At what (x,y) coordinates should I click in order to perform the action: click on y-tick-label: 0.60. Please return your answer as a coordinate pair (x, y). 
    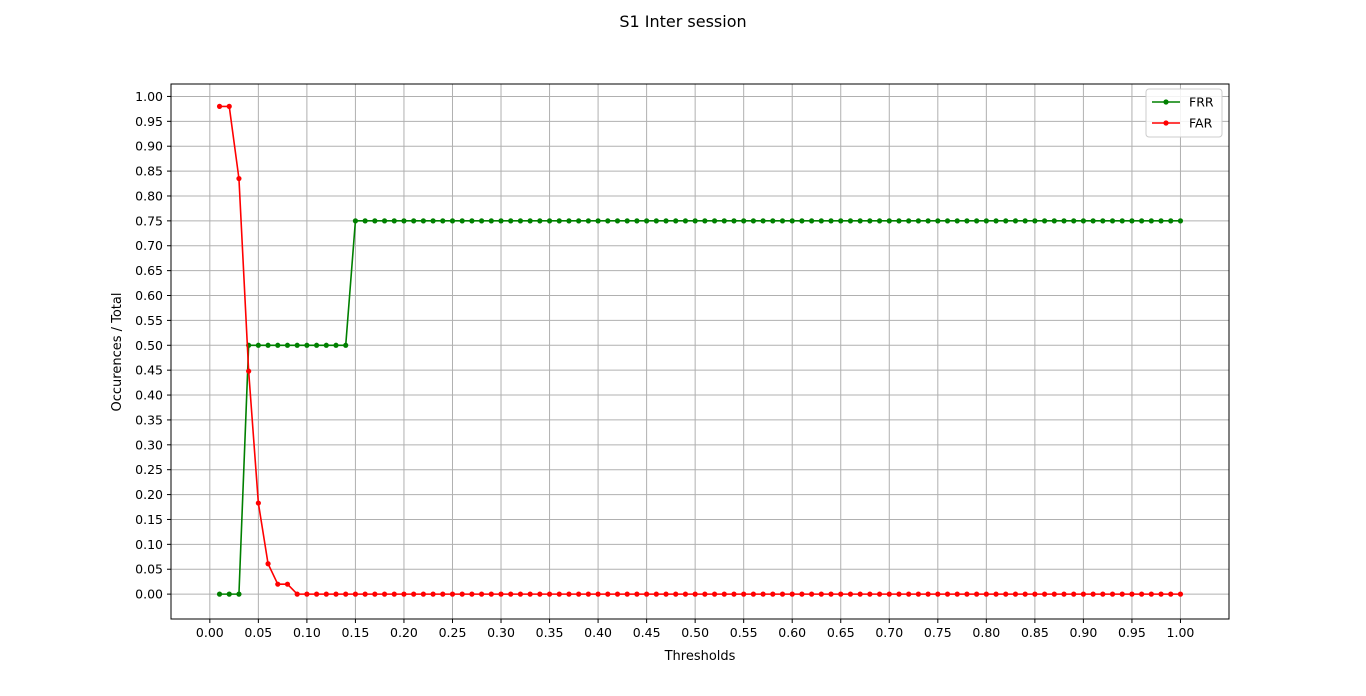
    Looking at the image, I should click on (149, 295).